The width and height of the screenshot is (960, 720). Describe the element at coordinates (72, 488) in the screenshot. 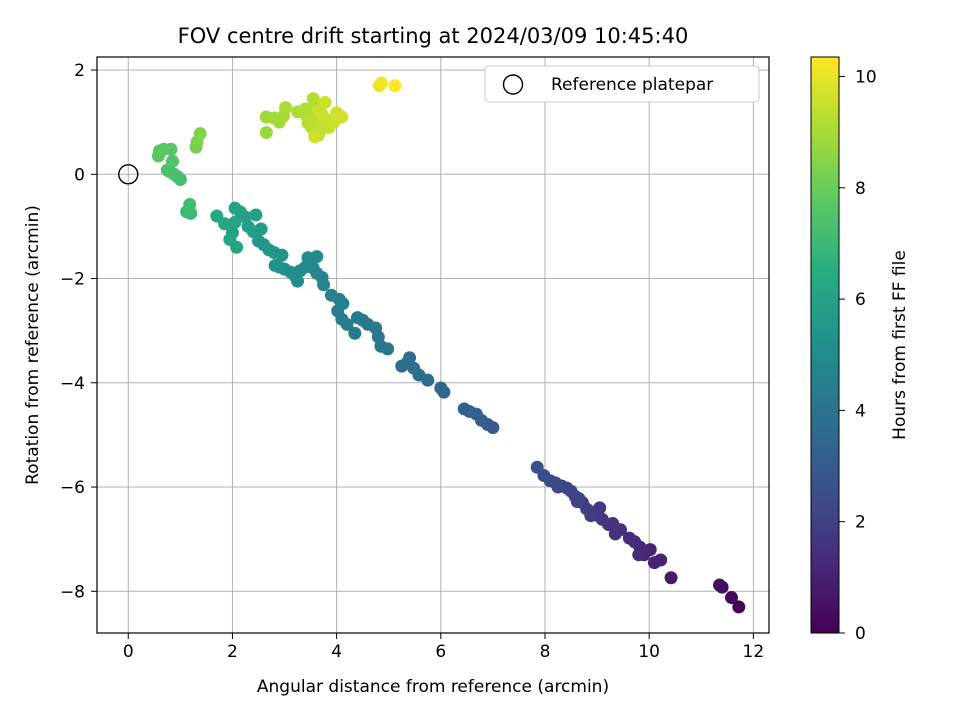

I see `y-tick-label: −6` at that location.